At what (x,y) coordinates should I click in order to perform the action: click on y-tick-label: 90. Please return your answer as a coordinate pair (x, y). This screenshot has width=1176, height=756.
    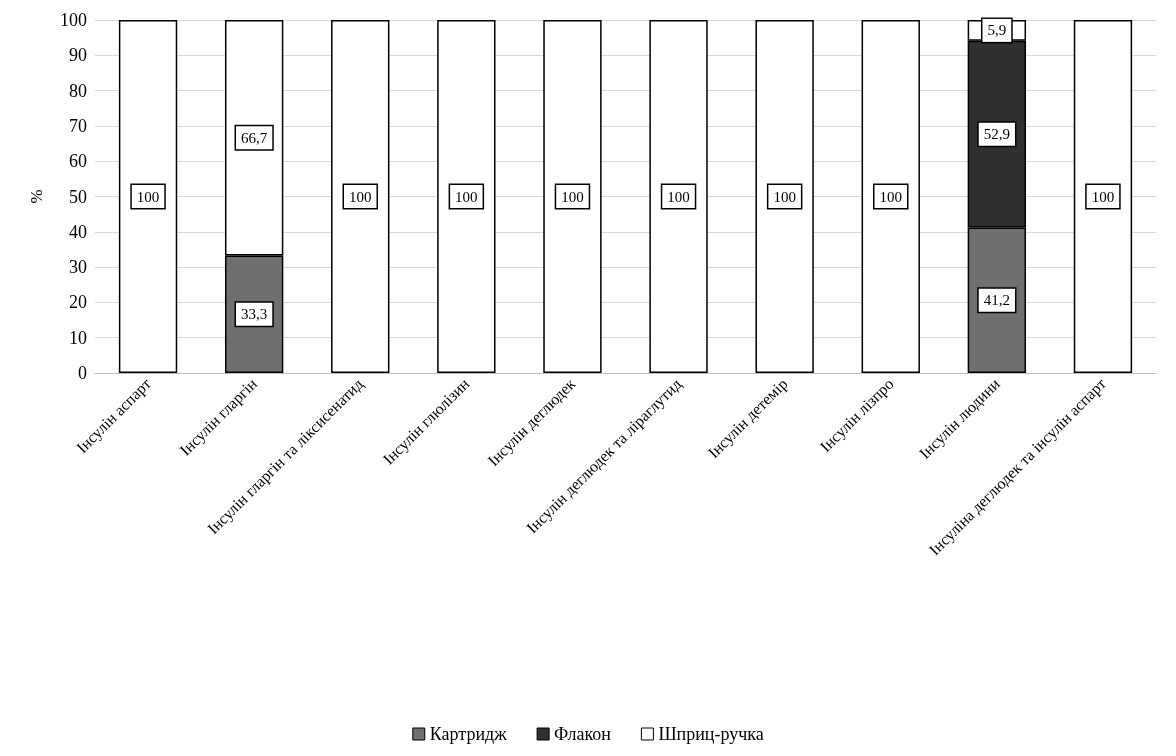
    Looking at the image, I should click on (78, 55).